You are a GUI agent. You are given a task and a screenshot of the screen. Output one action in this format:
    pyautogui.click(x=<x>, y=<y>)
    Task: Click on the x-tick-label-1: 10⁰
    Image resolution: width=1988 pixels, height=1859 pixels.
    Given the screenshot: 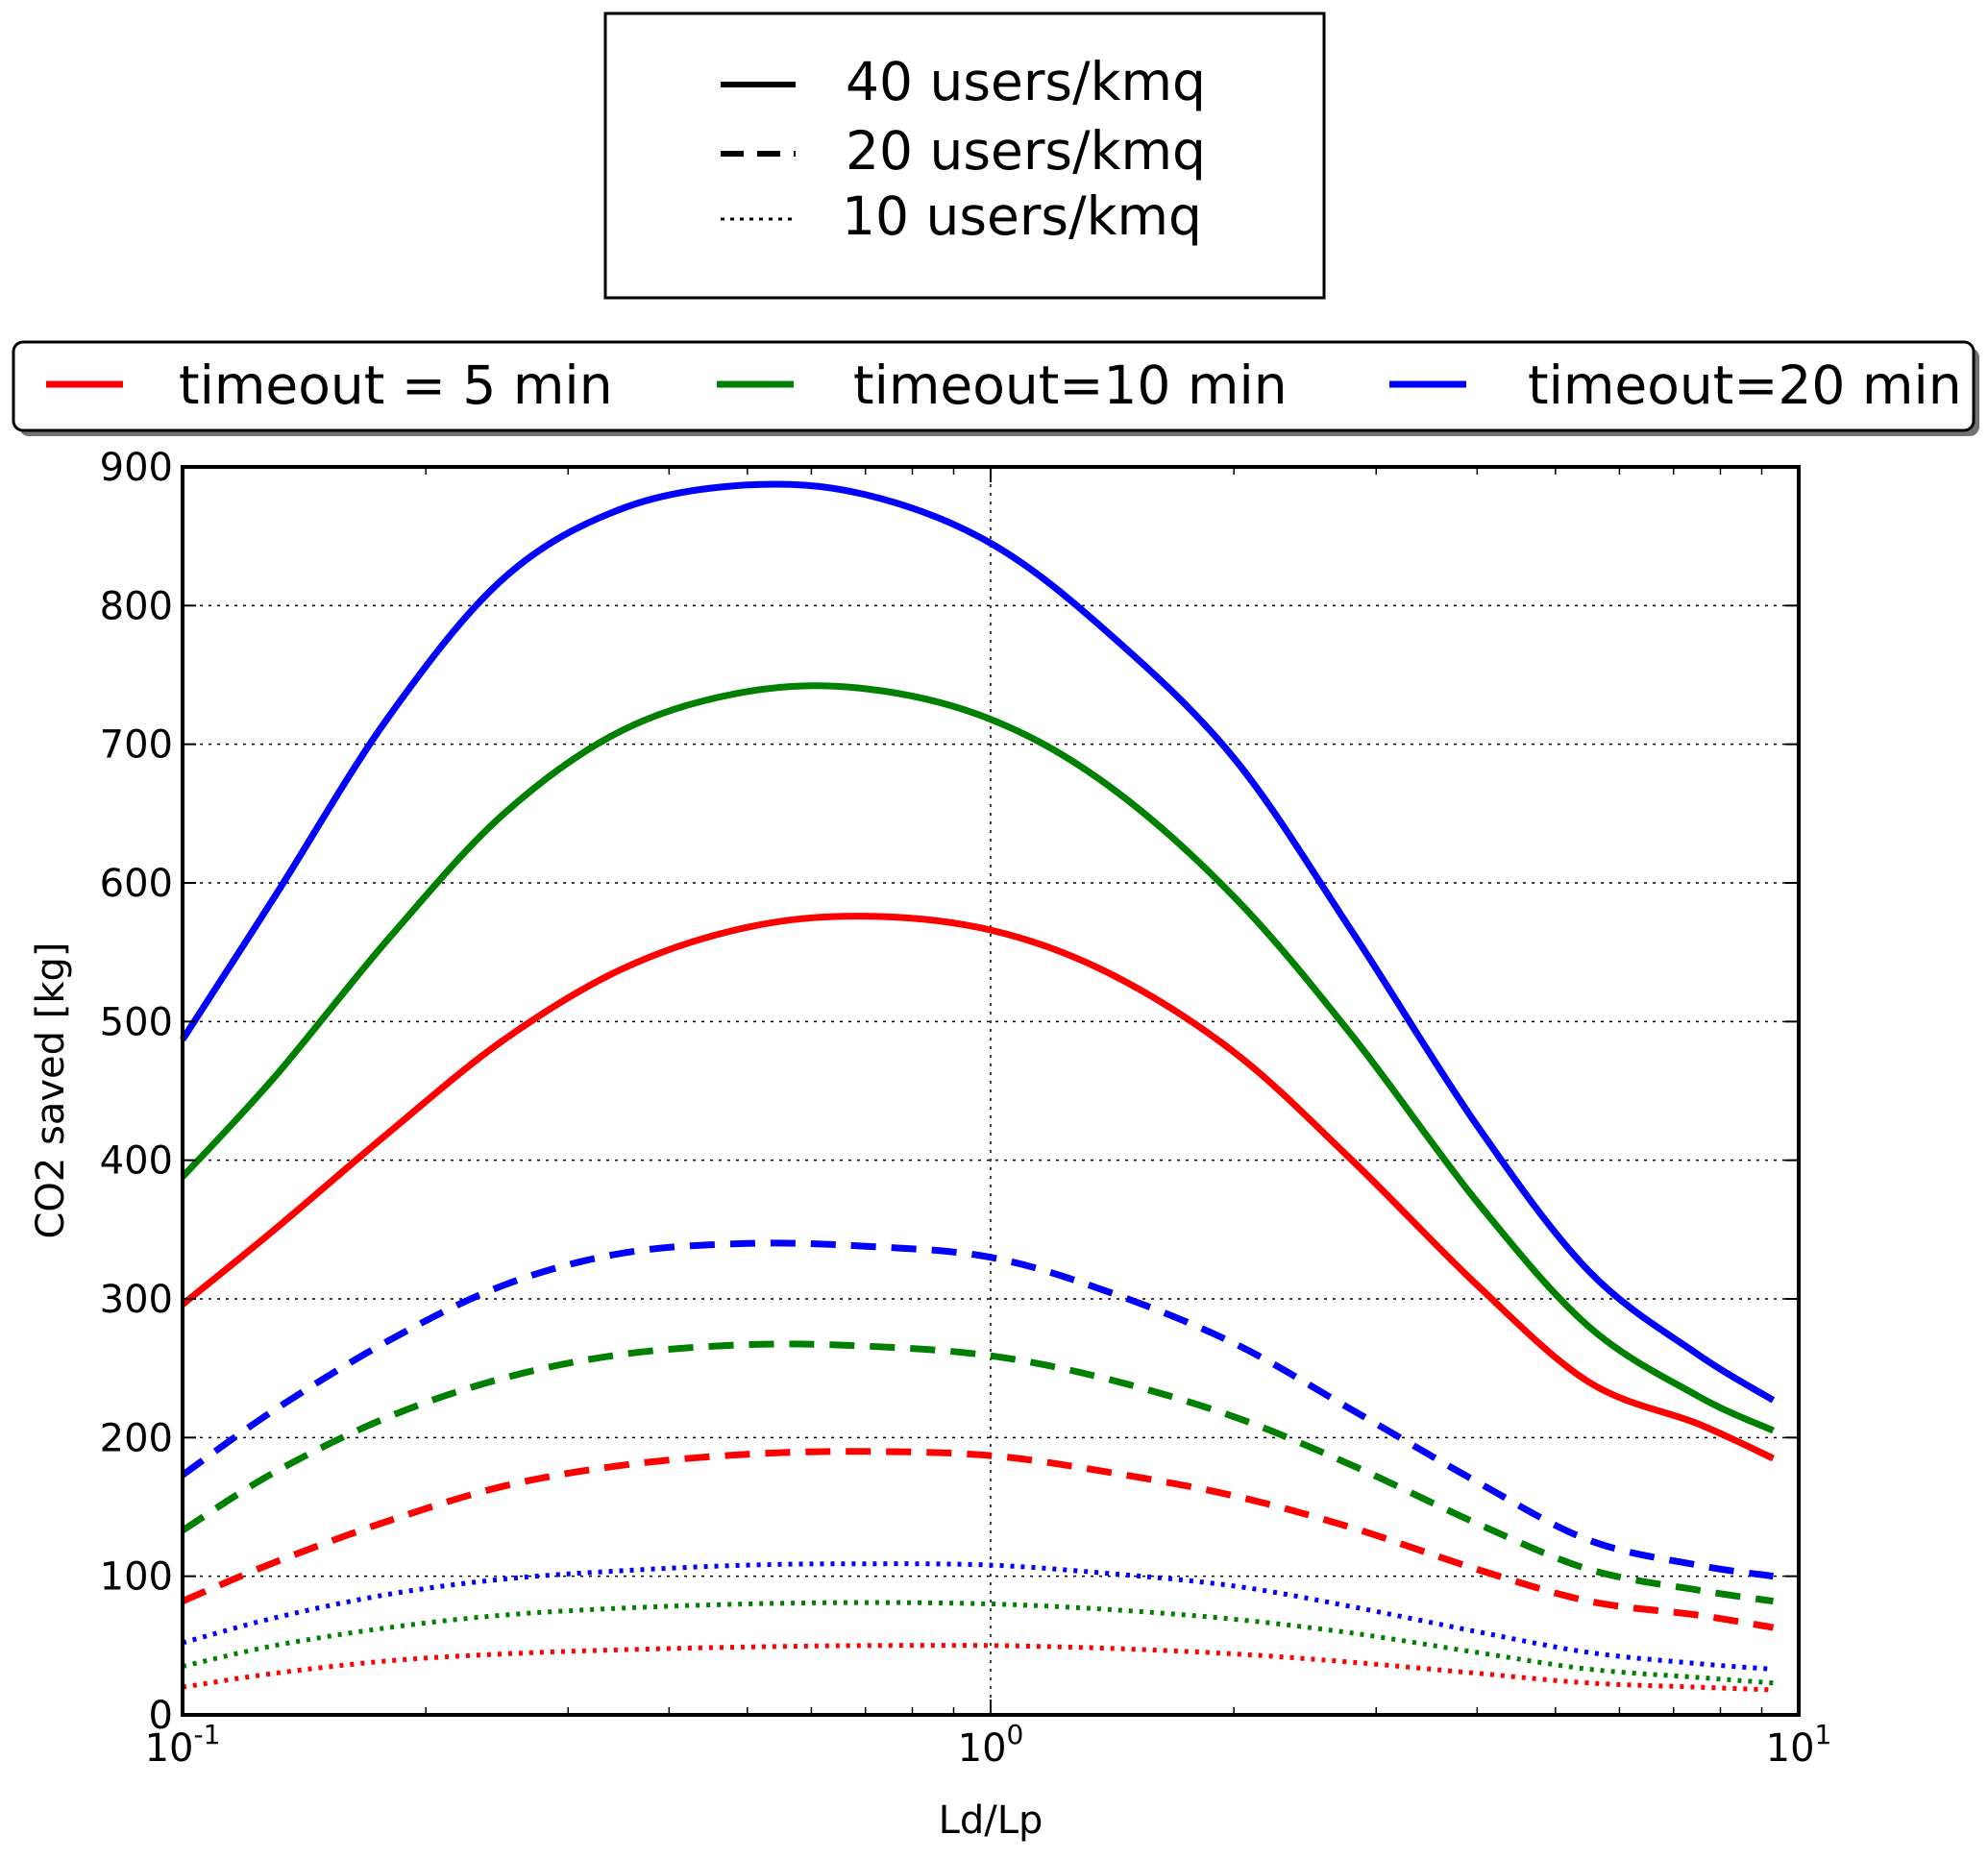 What is the action you would take?
    pyautogui.click(x=991, y=1745)
    